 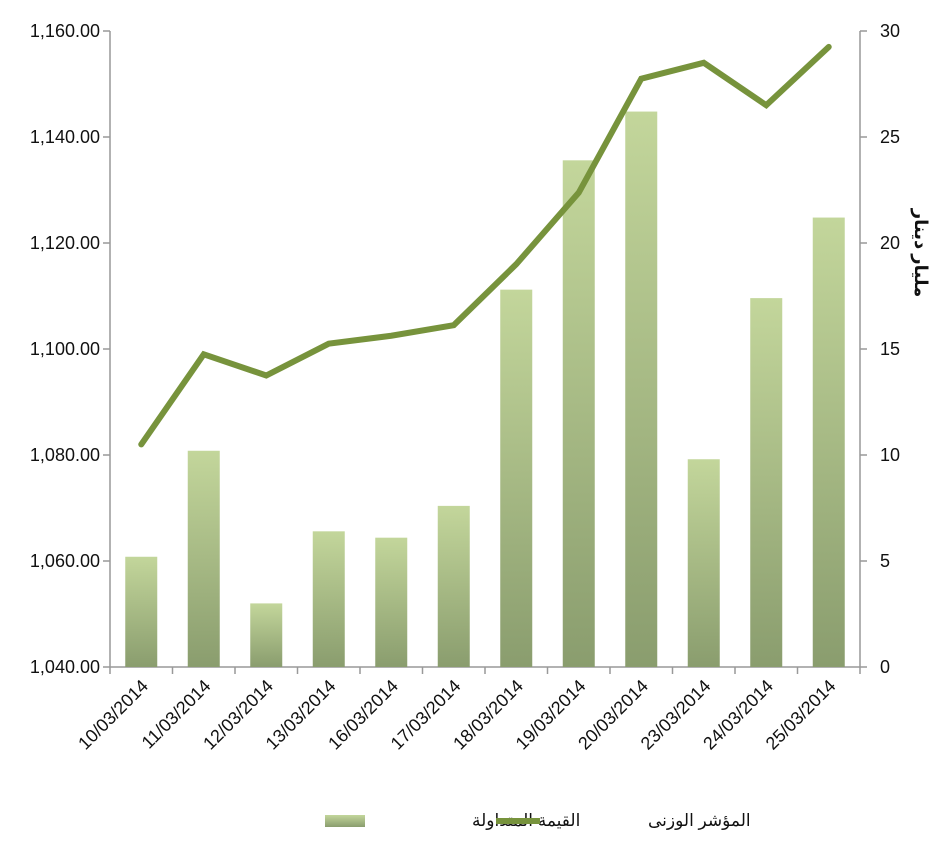 I want to click on right-axis-ticks: 0 5 10 15 20 25 30, so click(x=880, y=349).